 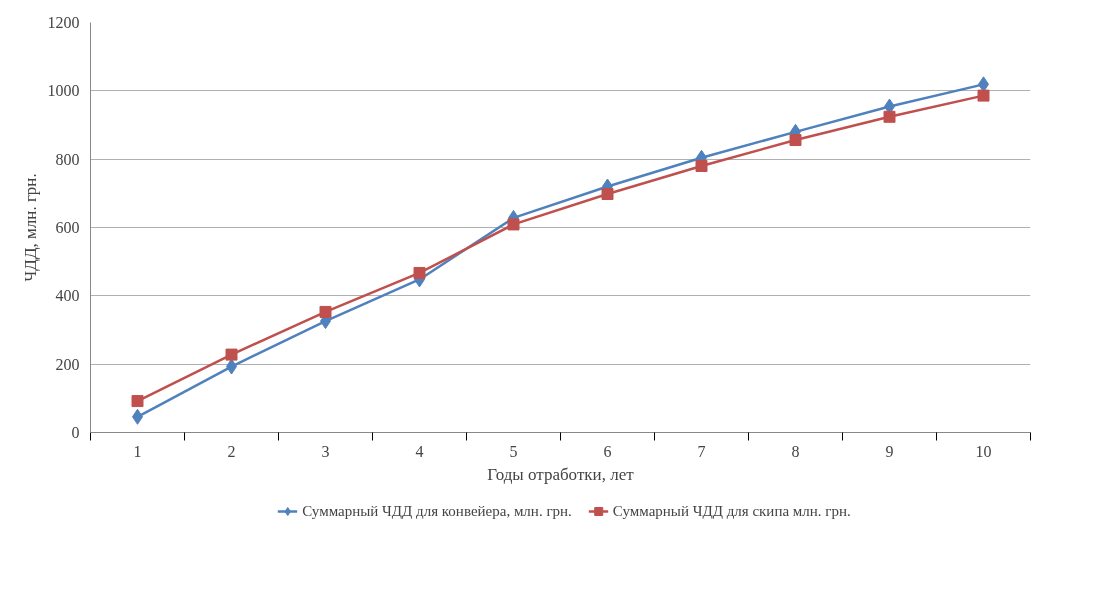 I want to click on x-tick-label: 6, so click(x=607, y=451).